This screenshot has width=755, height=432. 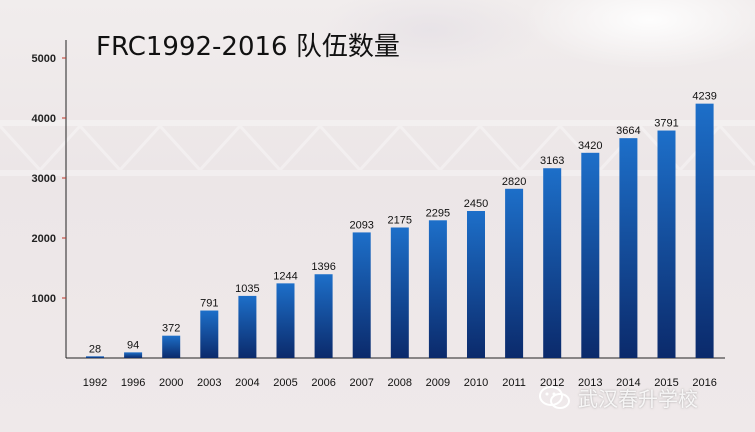 I want to click on wechat-icon, so click(x=554, y=397).